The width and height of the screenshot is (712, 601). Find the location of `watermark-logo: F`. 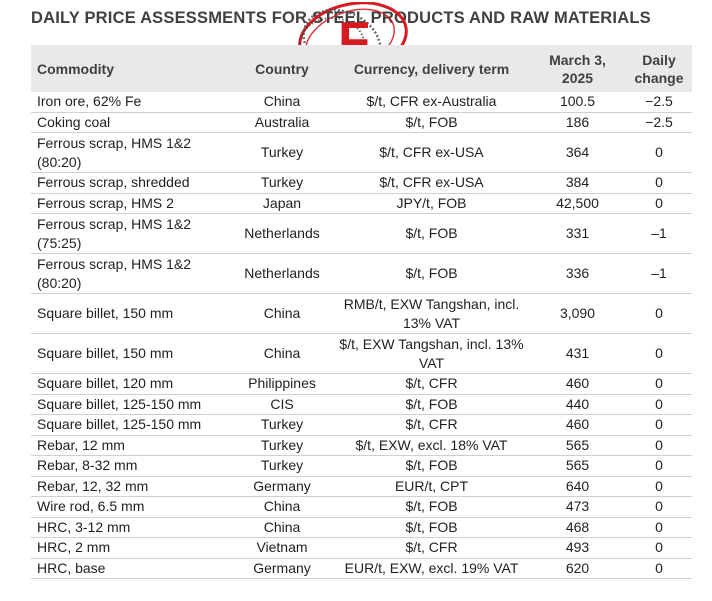

watermark-logo: F is located at coordinates (353, 39).